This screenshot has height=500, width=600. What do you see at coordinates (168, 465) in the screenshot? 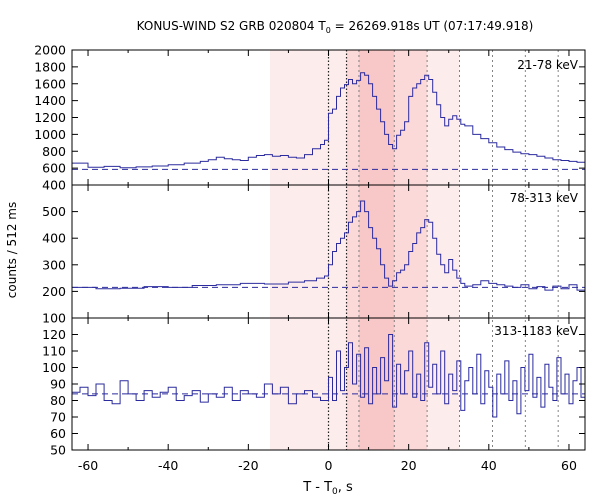
I see `x-tick-label: -40` at bounding box center [168, 465].